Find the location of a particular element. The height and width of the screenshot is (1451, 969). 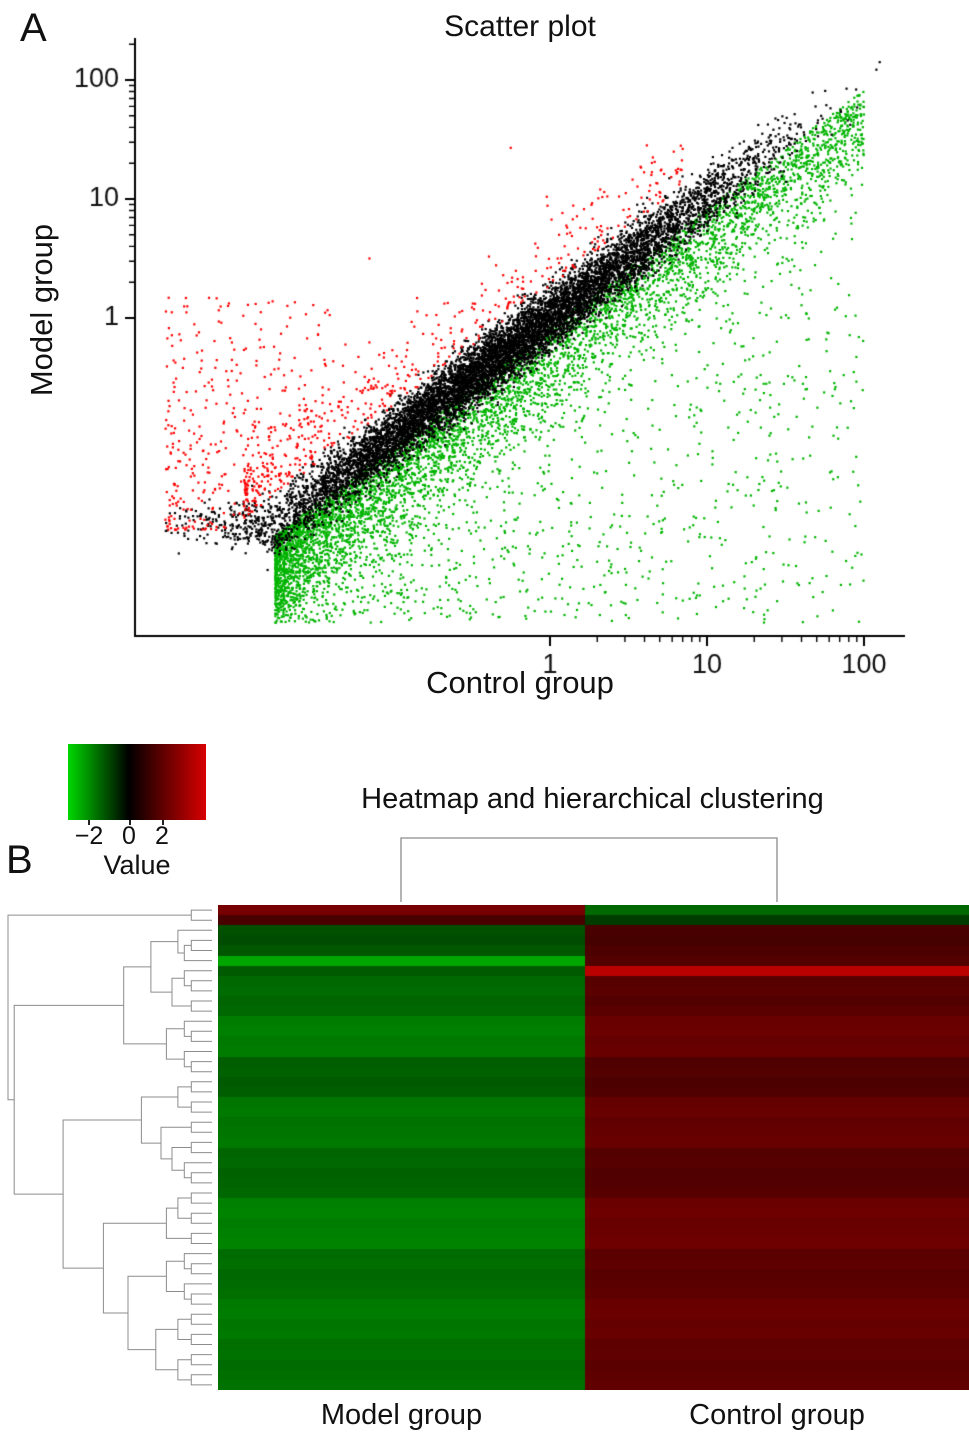

column-dendrogram is located at coordinates (589, 869).